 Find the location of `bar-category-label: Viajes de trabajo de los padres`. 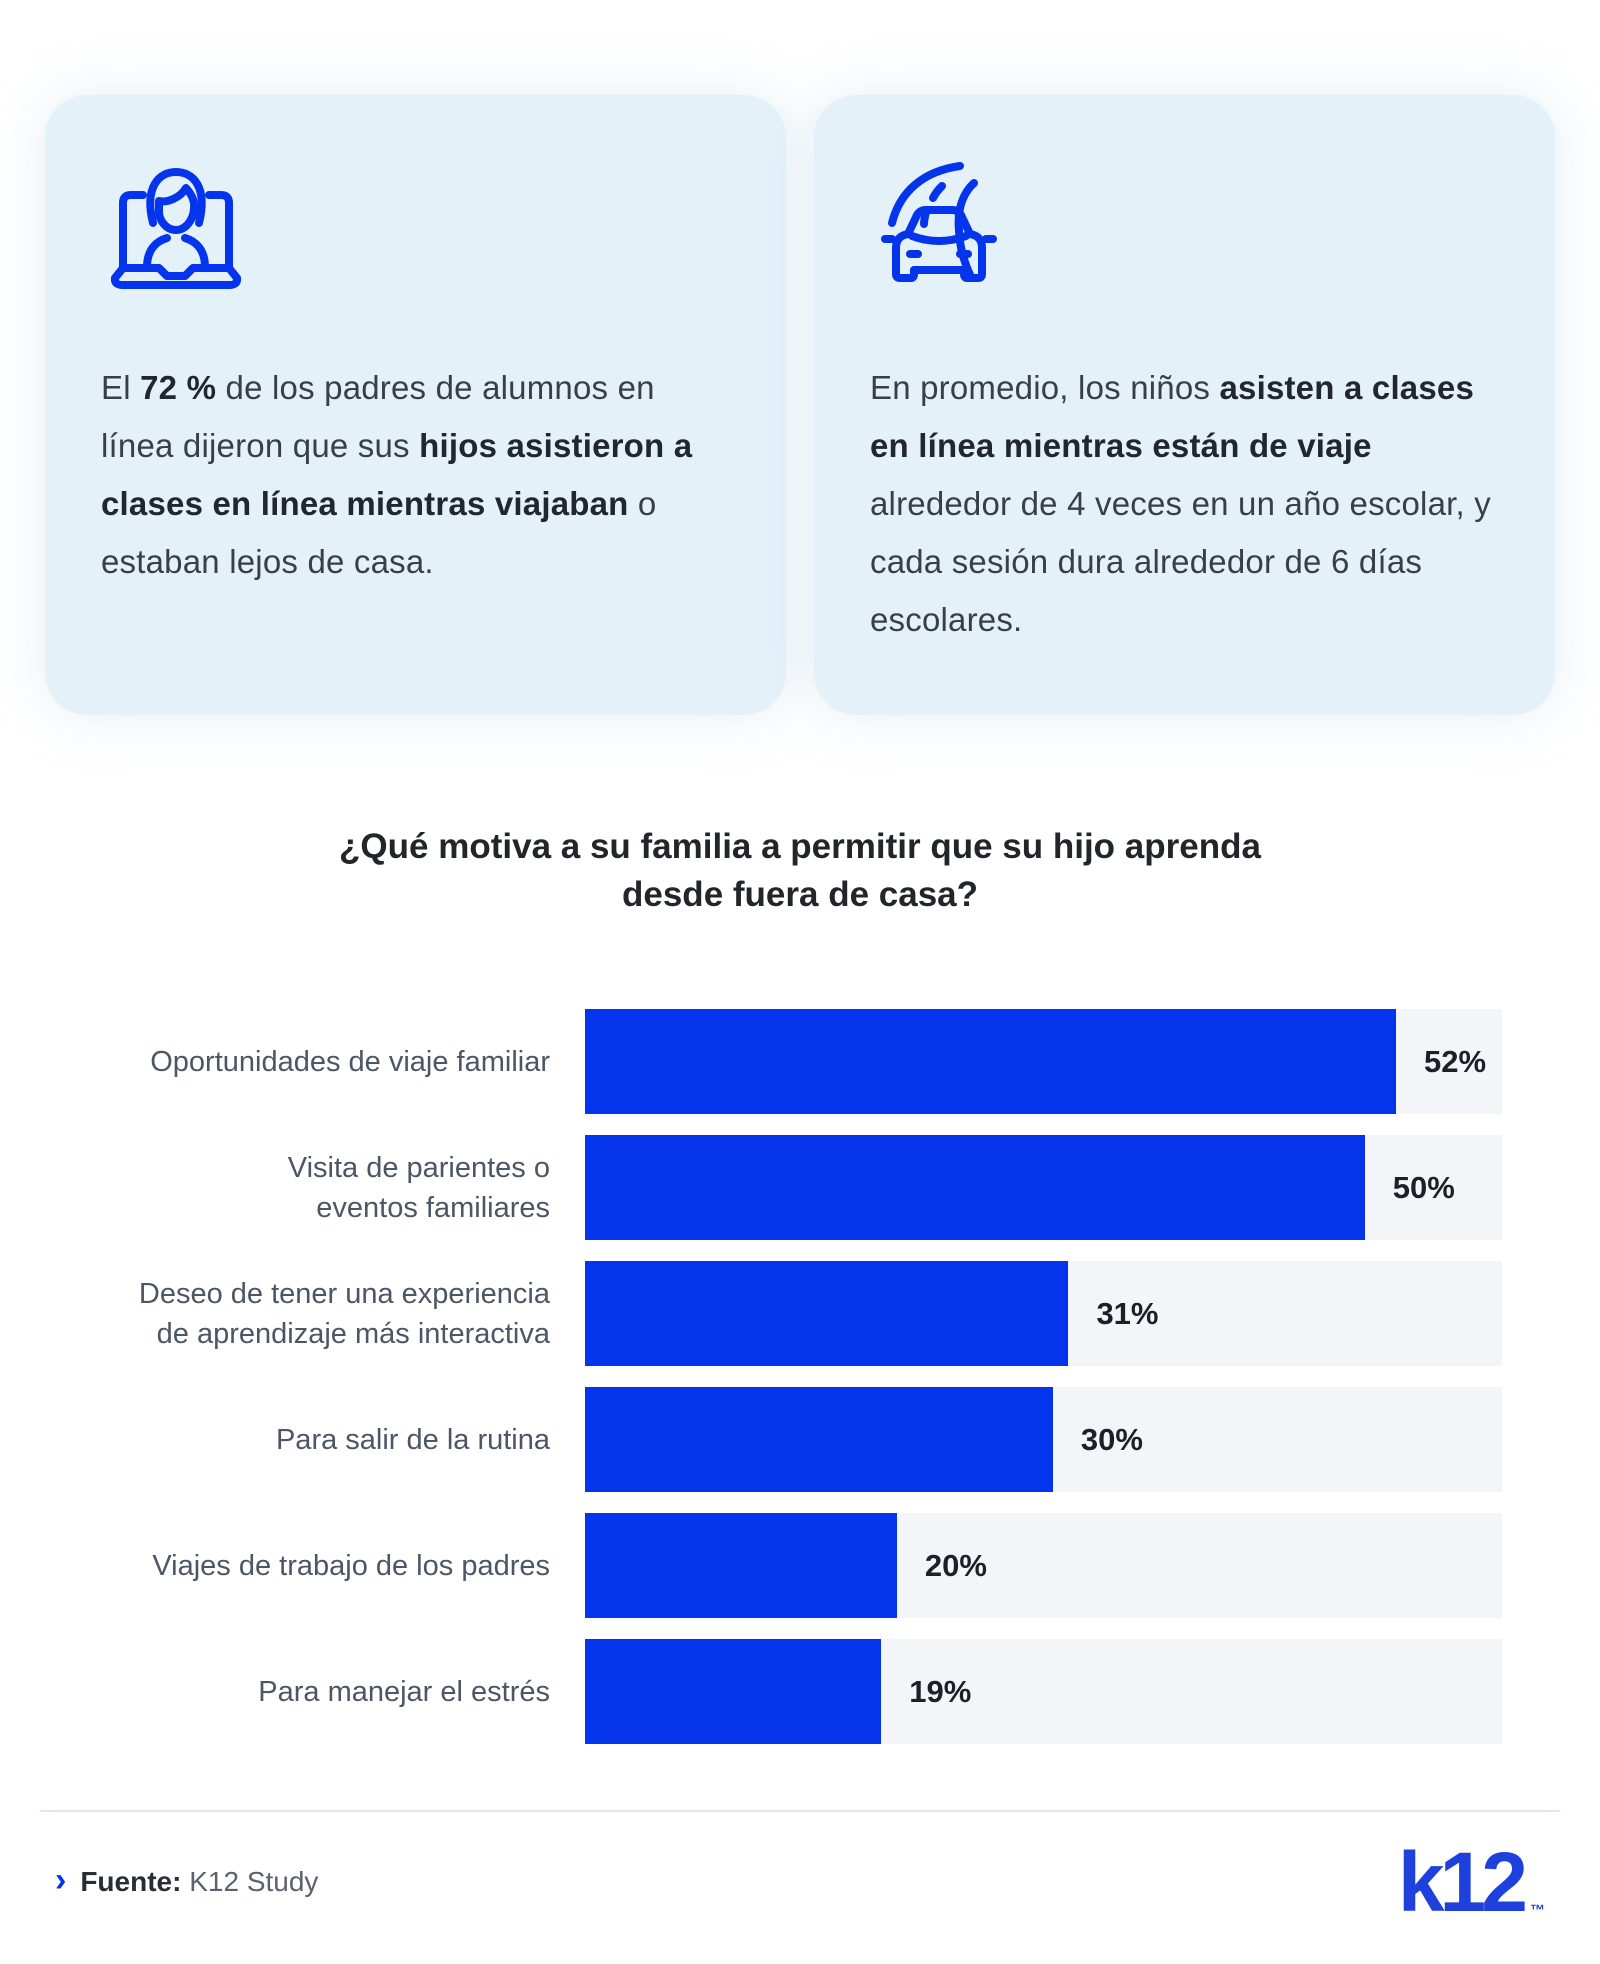

bar-category-label: Viajes de trabajo de los padres is located at coordinates (351, 1565).